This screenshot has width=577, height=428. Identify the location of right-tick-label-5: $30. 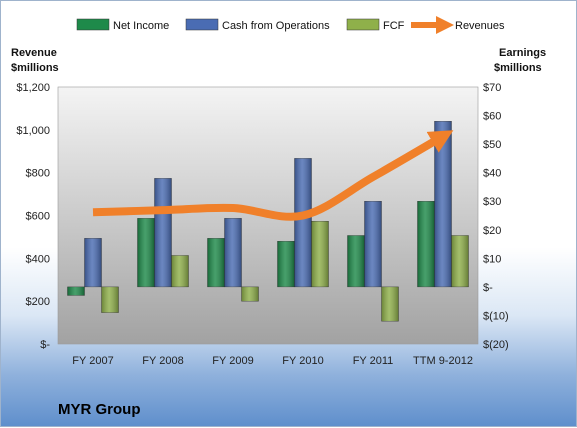
(492, 202).